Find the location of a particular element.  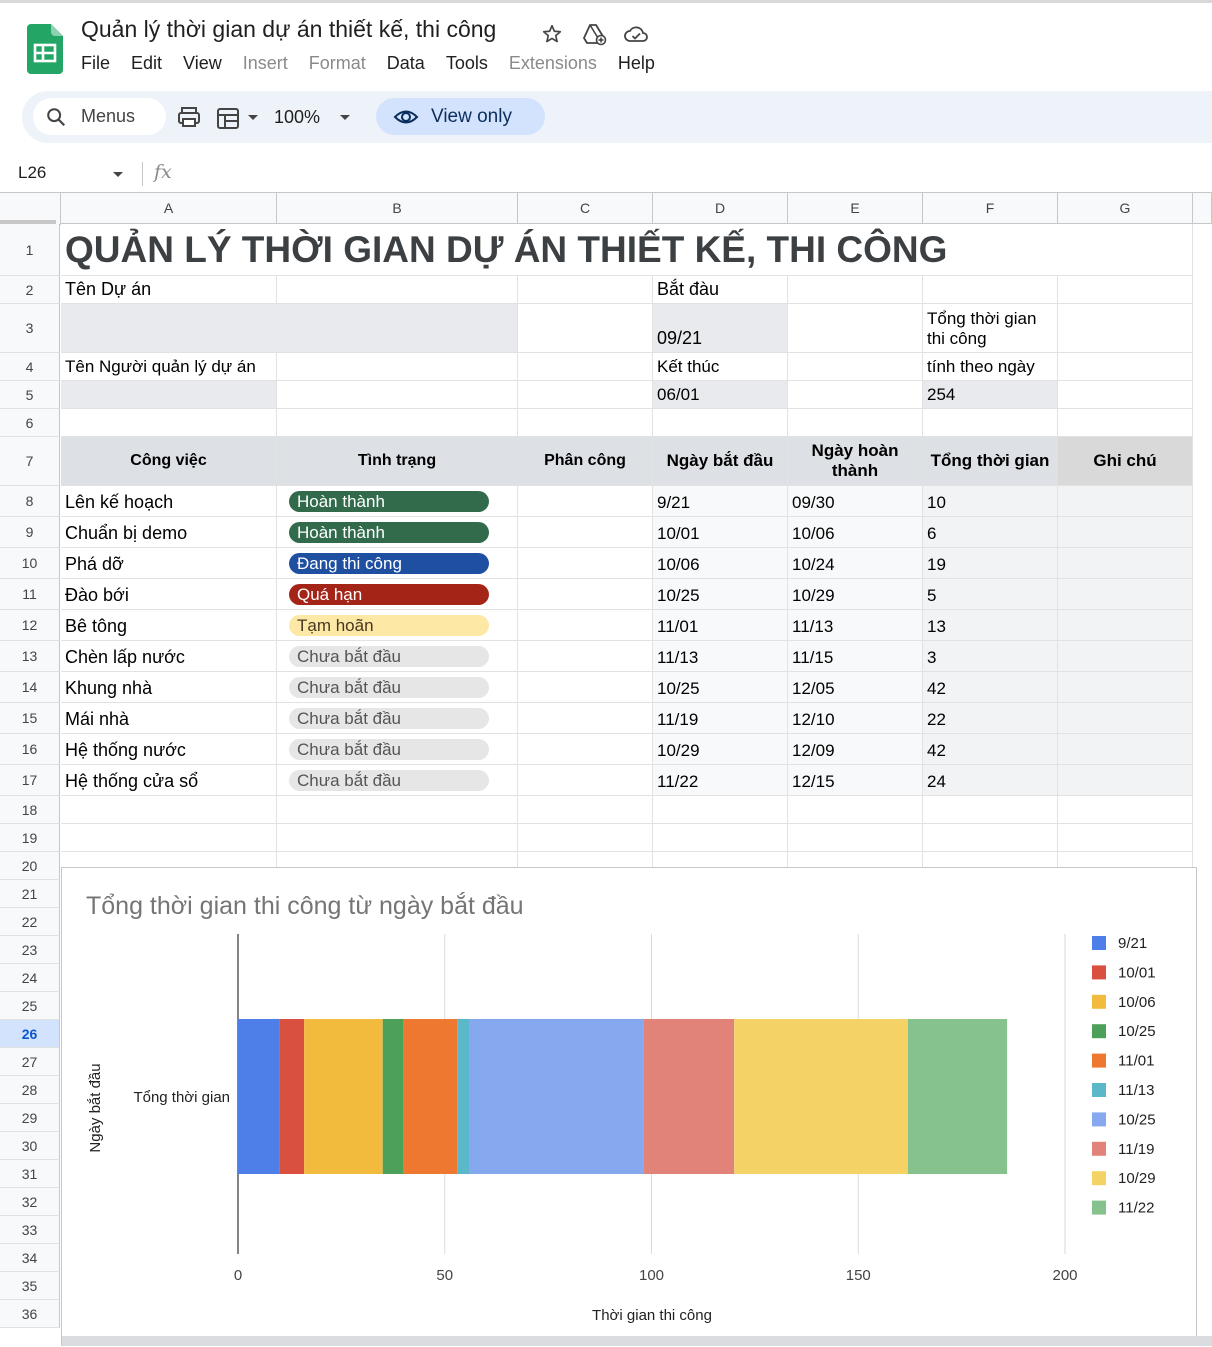

search-menus-box: Menus is located at coordinates (99, 116).